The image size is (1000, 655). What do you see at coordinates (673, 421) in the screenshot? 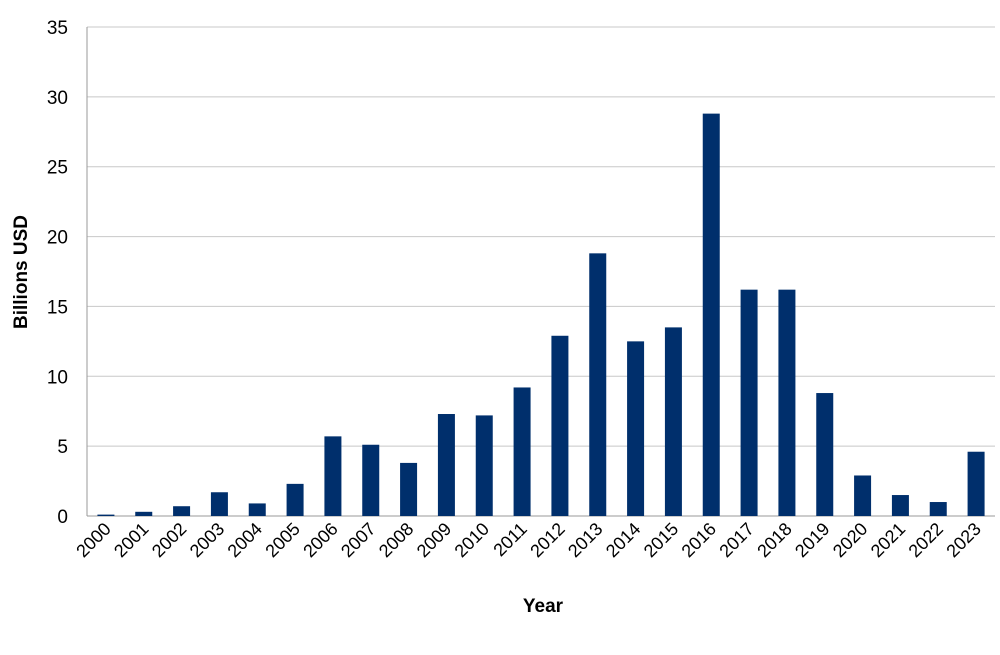
I see `bar-2015` at bounding box center [673, 421].